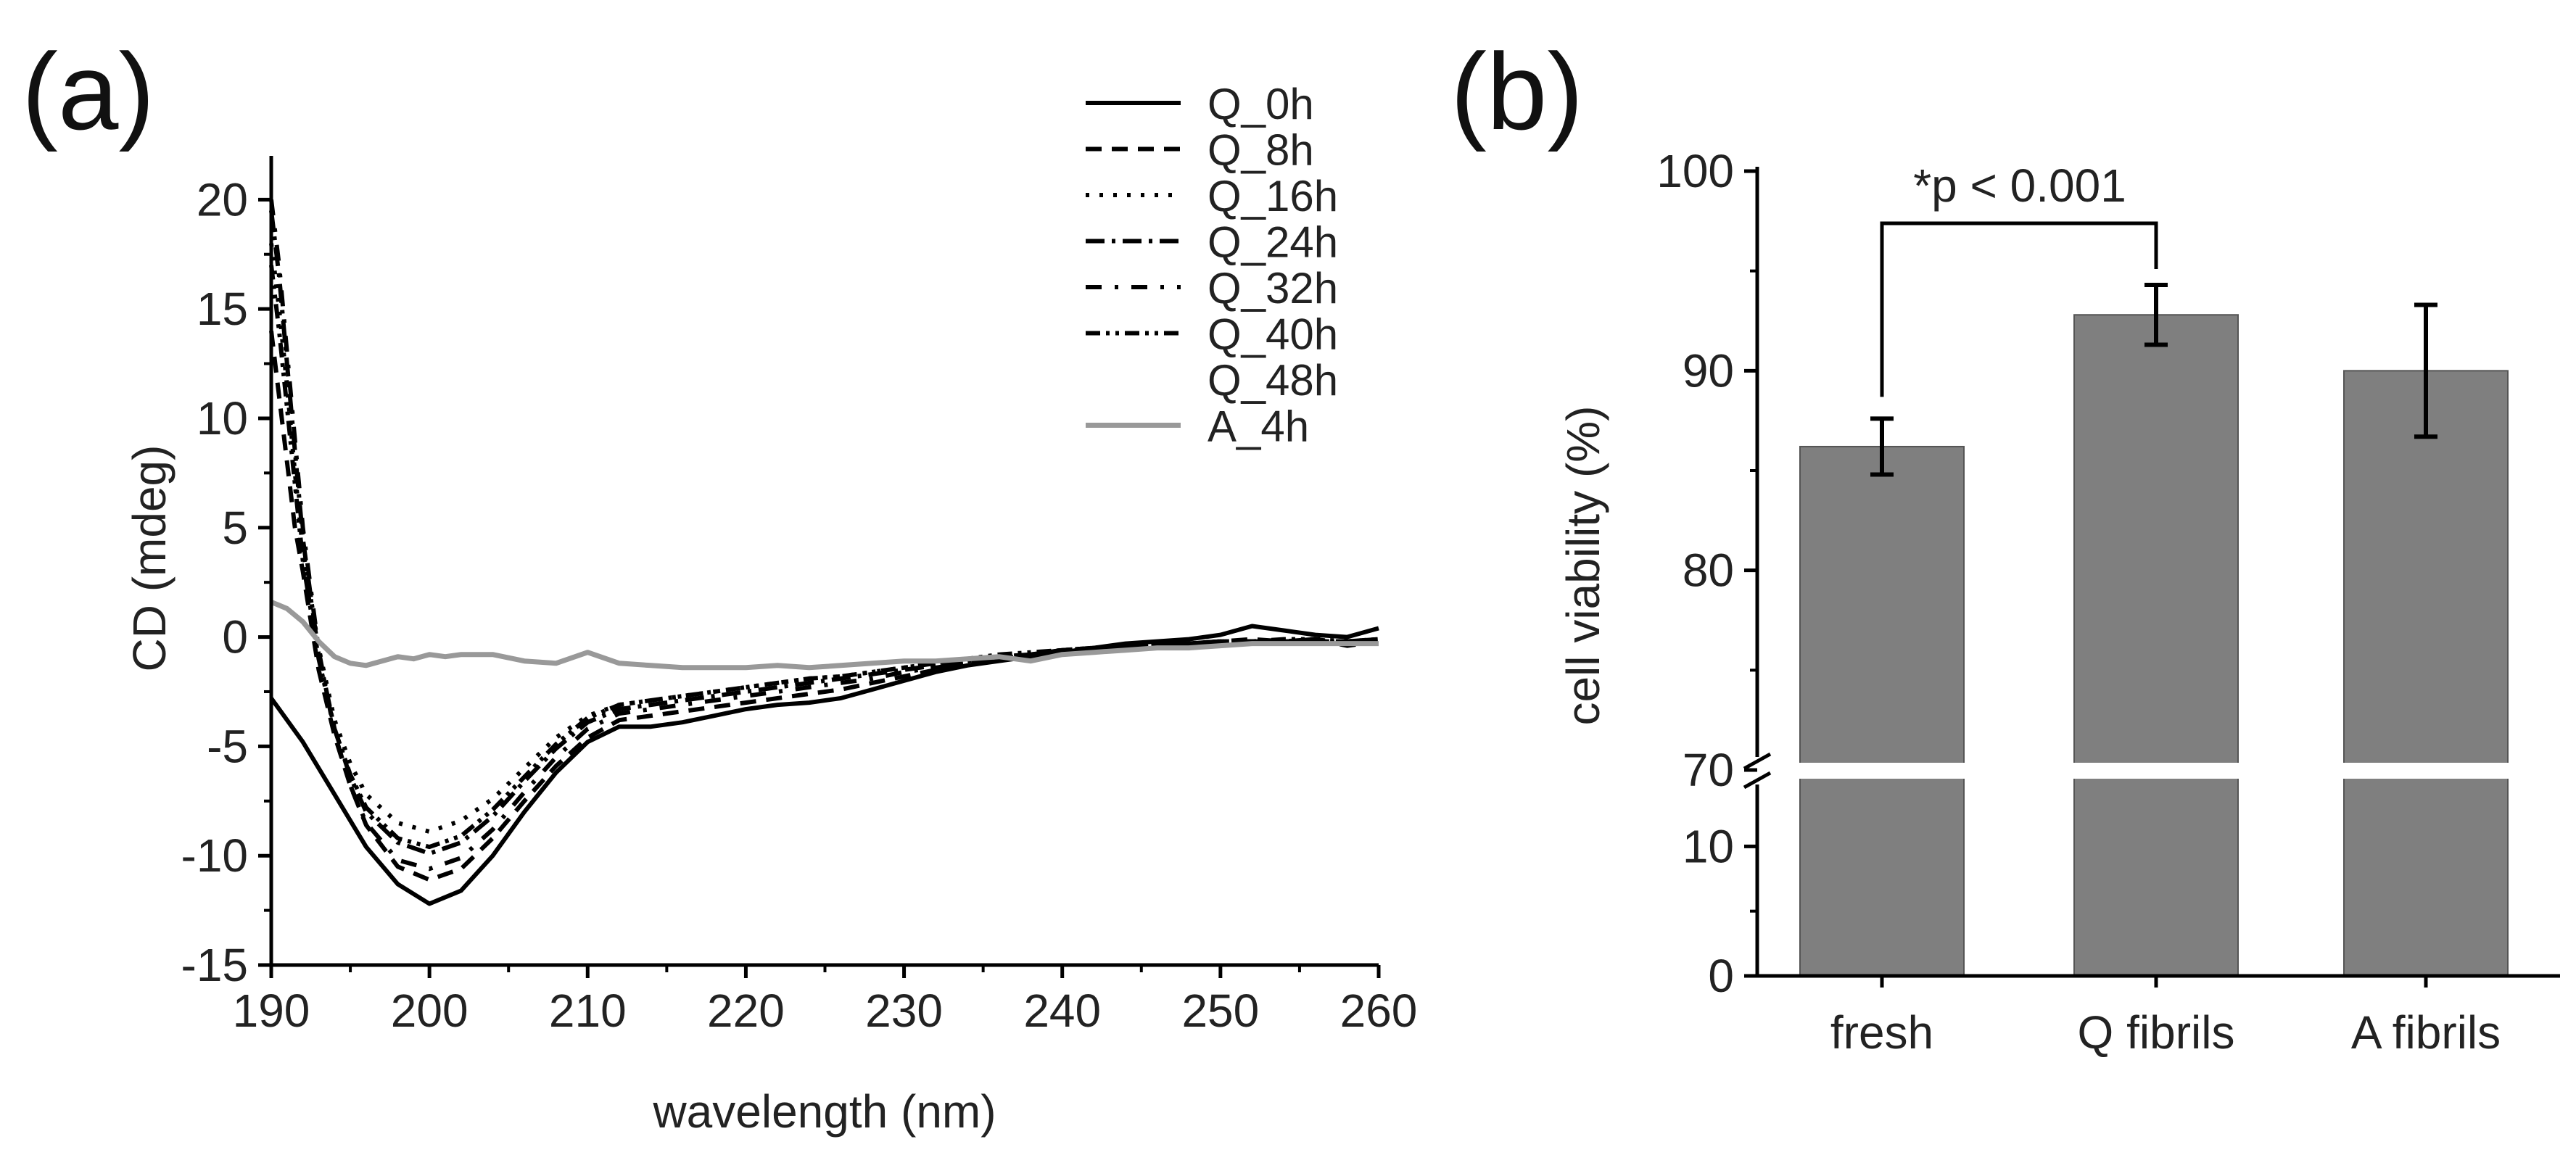 The image size is (2576, 1155). What do you see at coordinates (1708, 770) in the screenshot?
I see `bar-y-tick-label-70: 70` at bounding box center [1708, 770].